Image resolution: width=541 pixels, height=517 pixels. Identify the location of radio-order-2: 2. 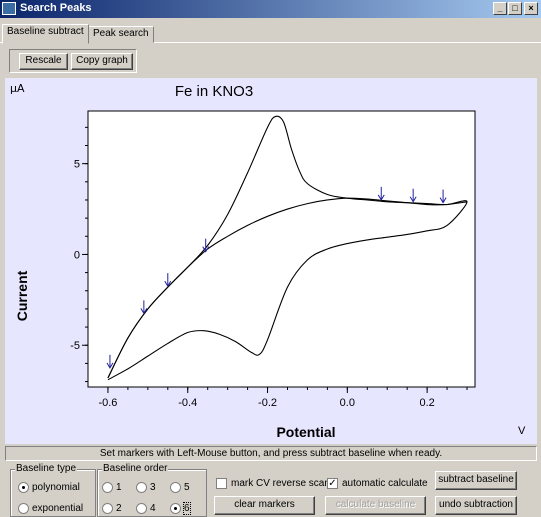
(112, 509).